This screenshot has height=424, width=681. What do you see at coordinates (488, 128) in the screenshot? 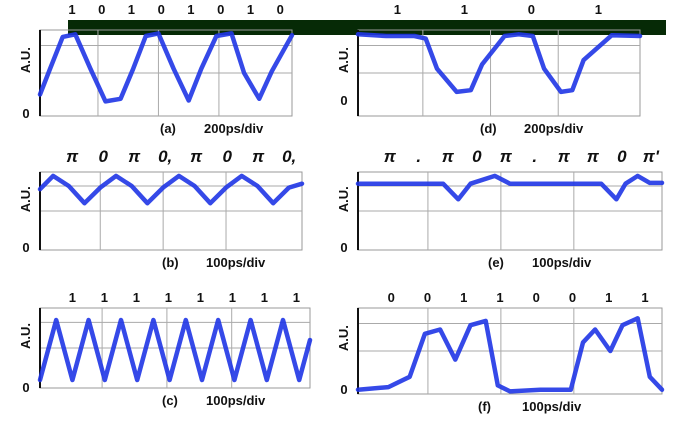
I see `panel-label: (d)` at bounding box center [488, 128].